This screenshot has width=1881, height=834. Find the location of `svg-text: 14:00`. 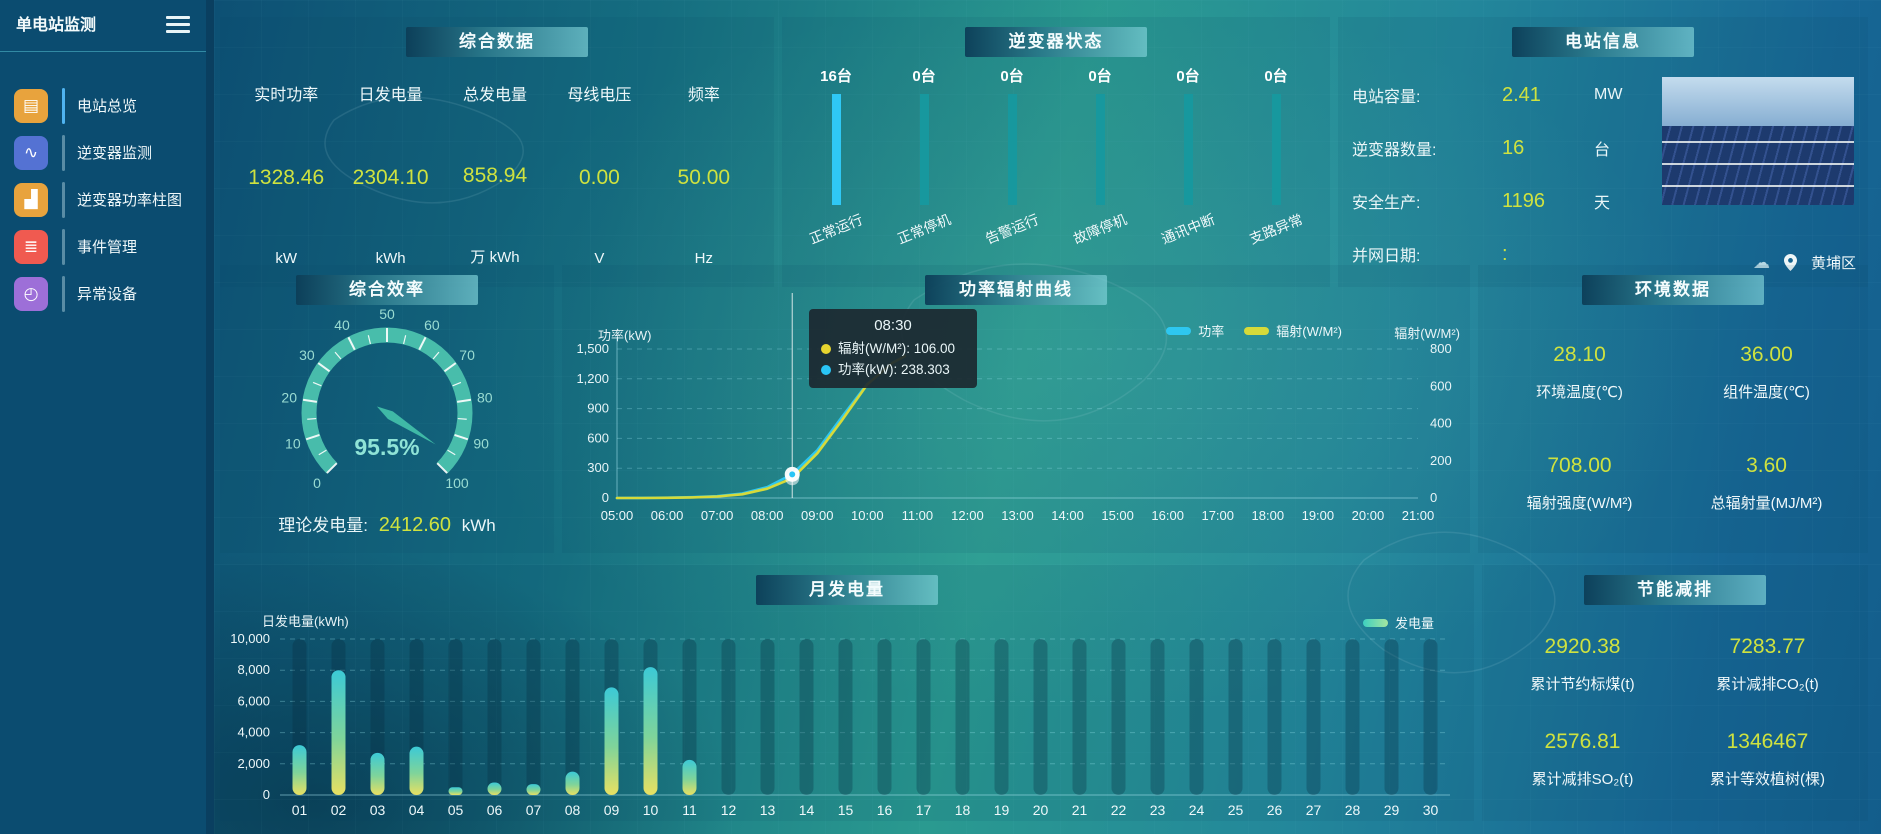

svg-text: 14:00 is located at coordinates (1067, 515).